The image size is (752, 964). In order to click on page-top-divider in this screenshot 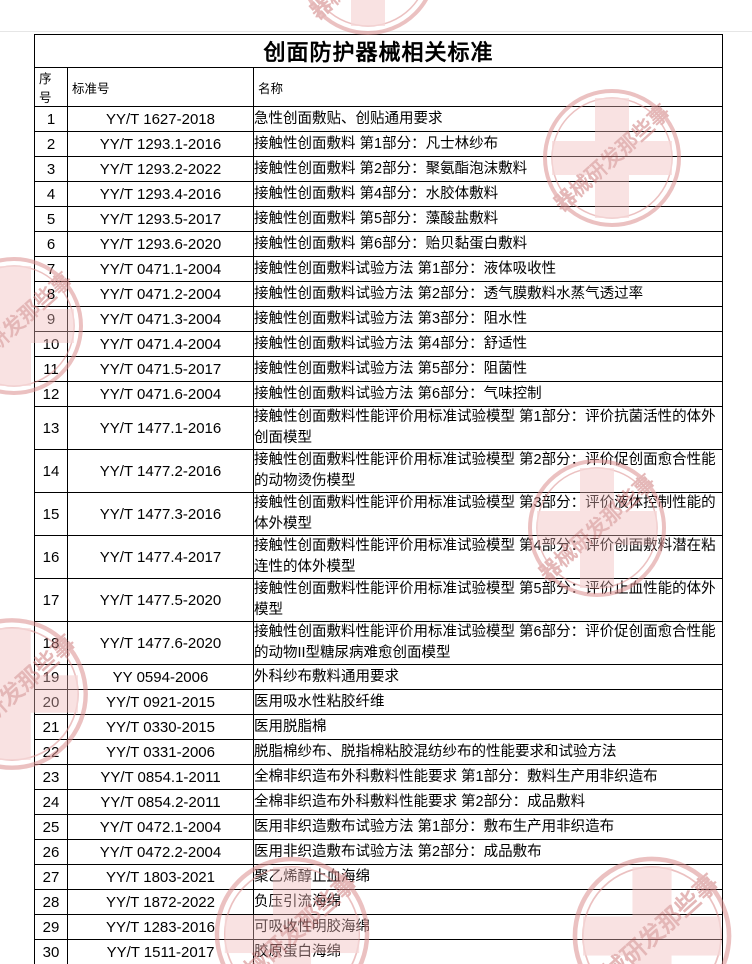, I will do `click(376, 31)`.